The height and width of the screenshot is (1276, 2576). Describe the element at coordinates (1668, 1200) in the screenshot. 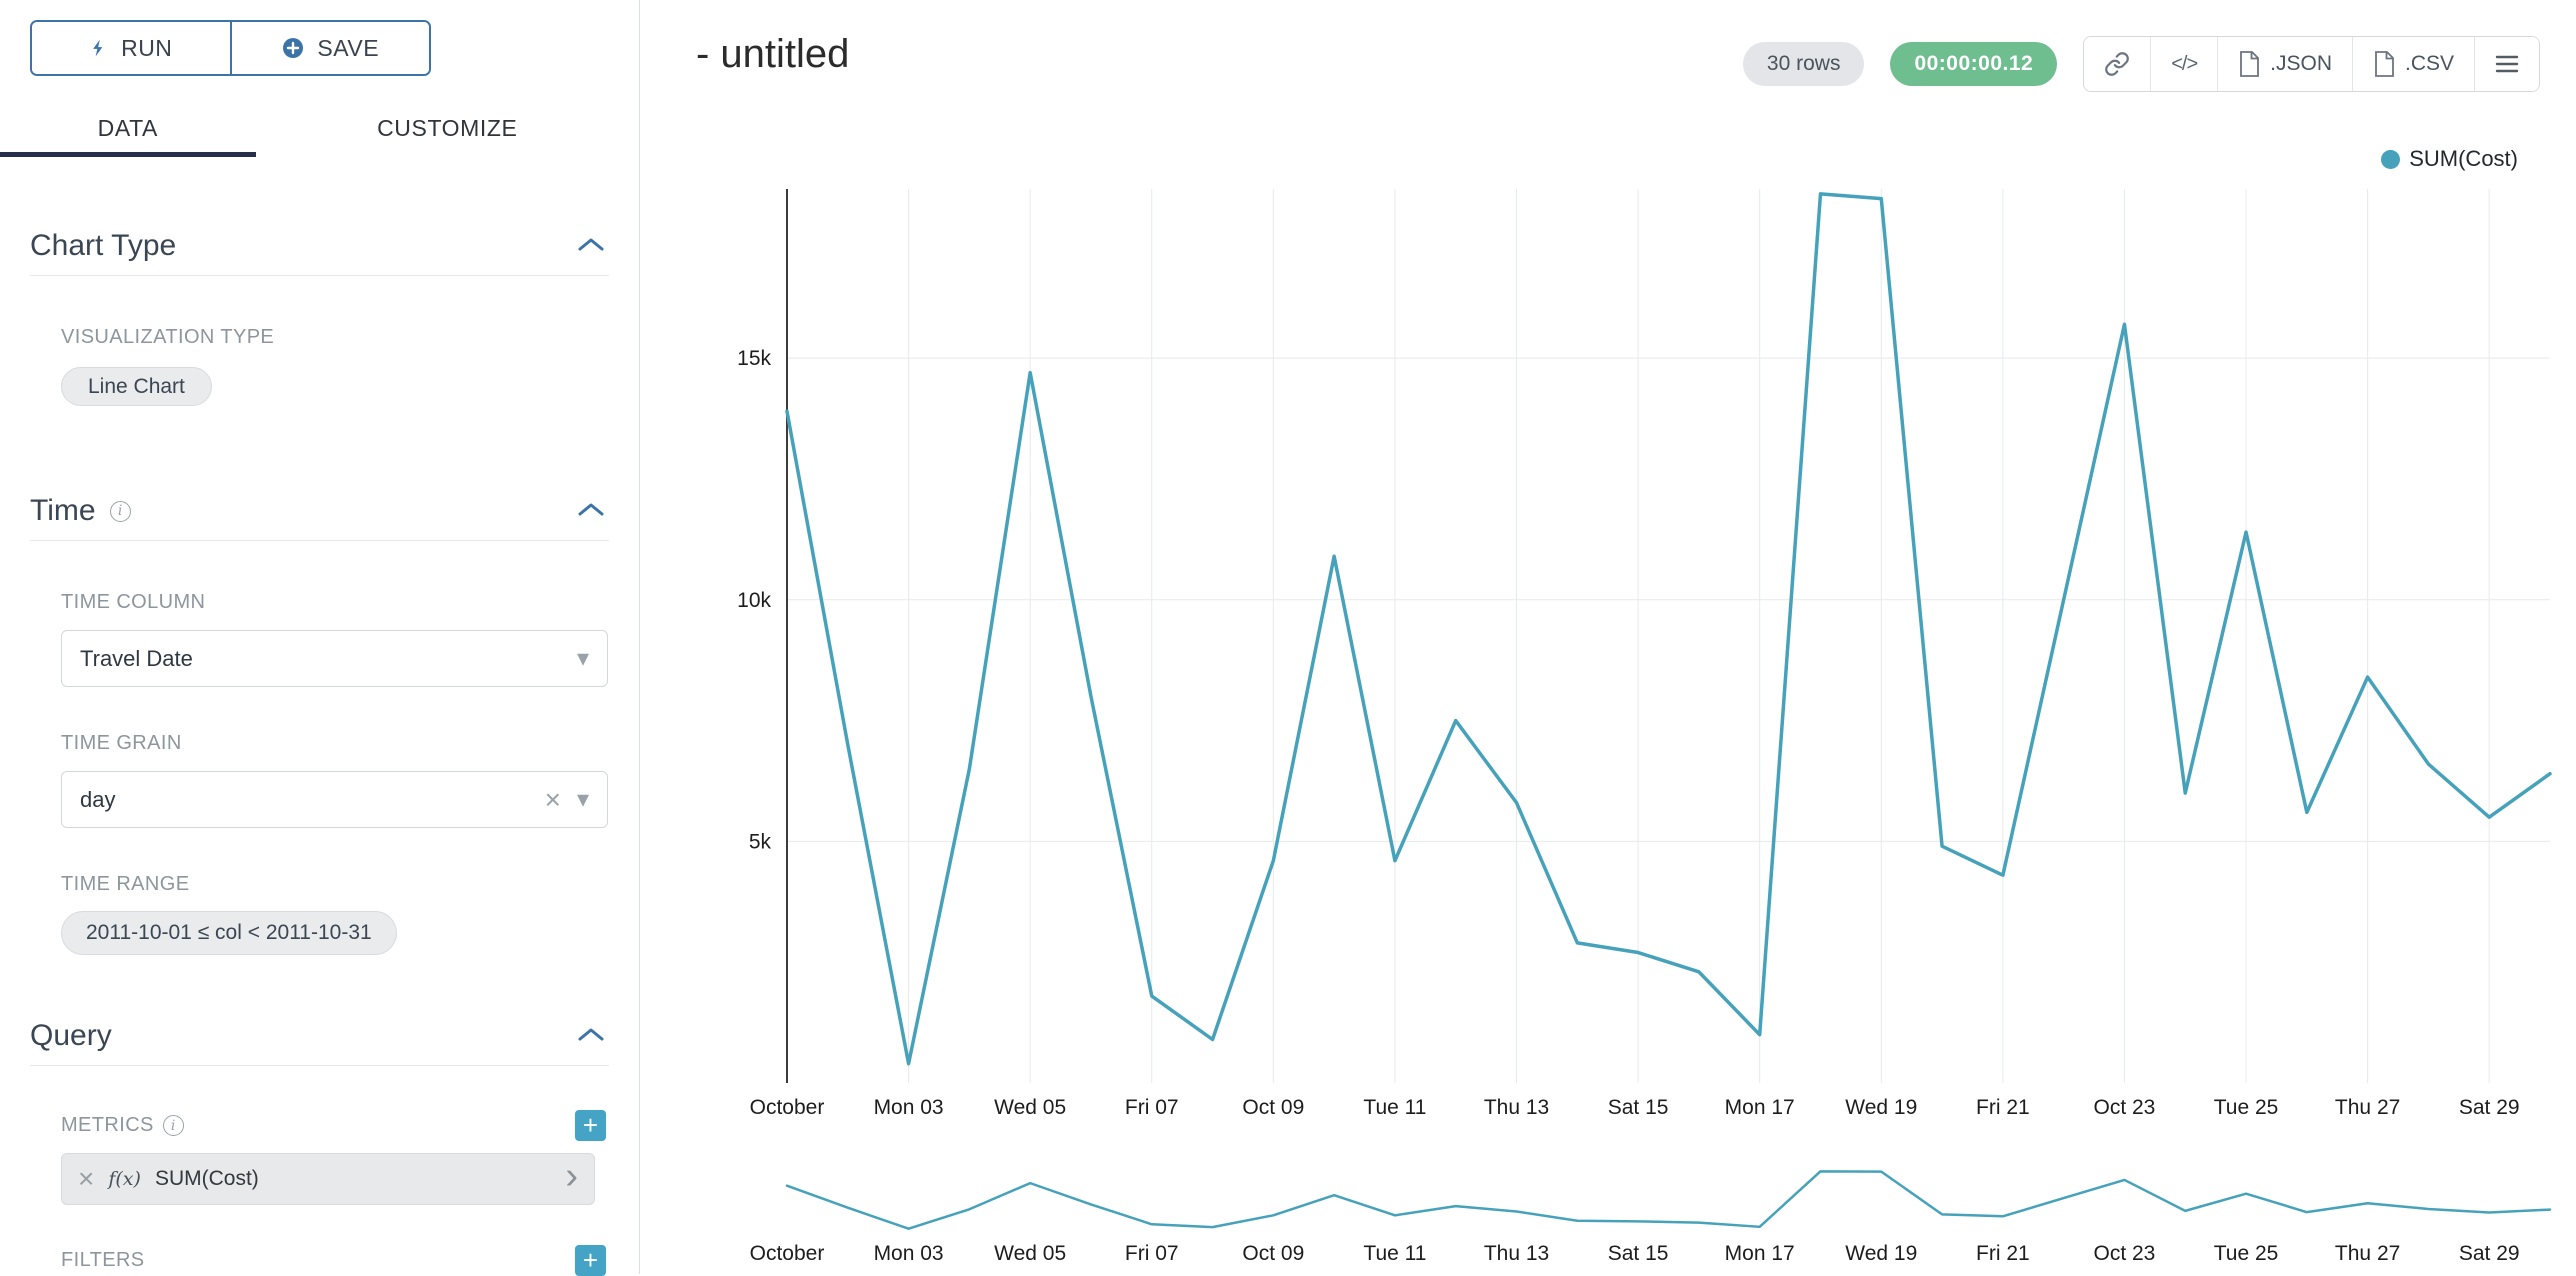

I see `series-line-mini` at that location.